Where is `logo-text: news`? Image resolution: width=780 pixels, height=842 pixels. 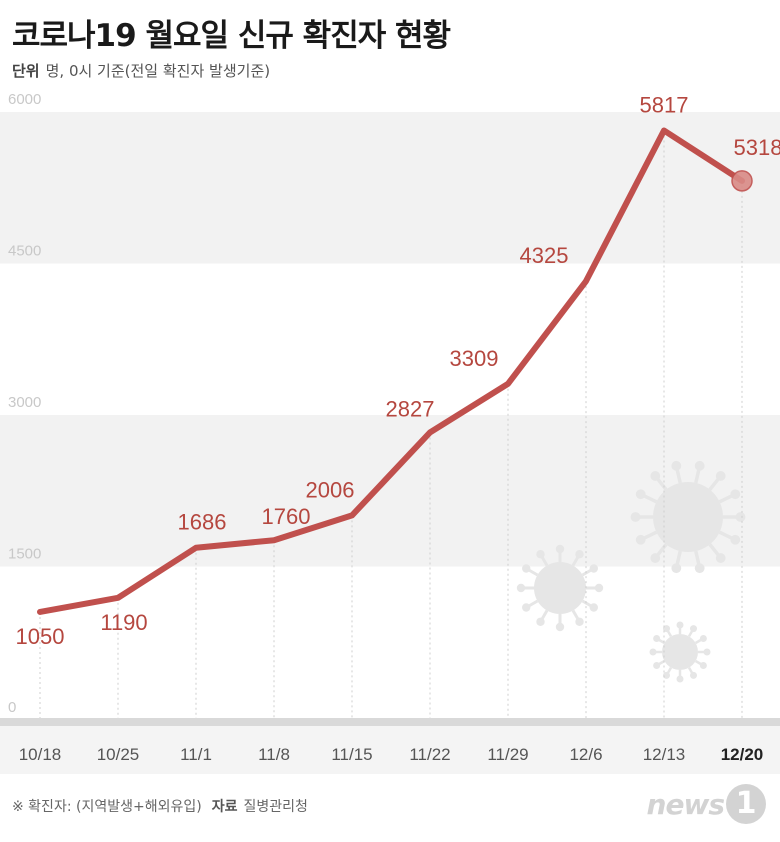 logo-text: news is located at coordinates (685, 804).